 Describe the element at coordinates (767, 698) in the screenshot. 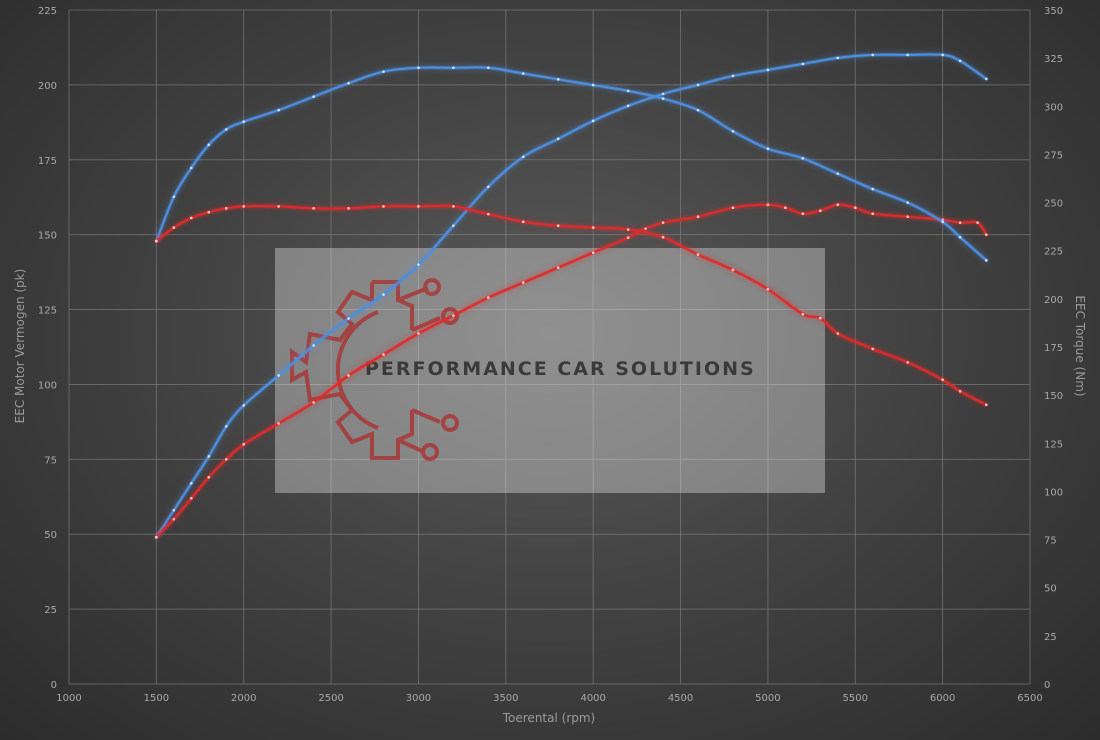

I see `x-tick-label: 5000` at that location.